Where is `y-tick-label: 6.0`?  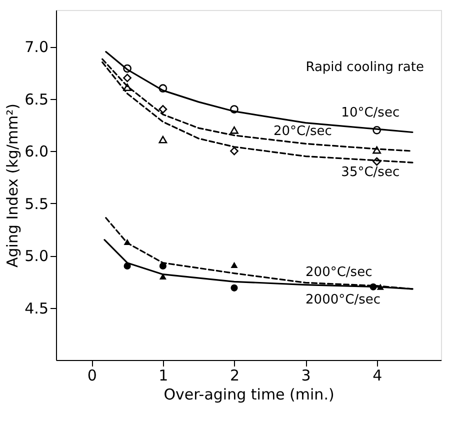 y-tick-label: 6.0 is located at coordinates (36, 151).